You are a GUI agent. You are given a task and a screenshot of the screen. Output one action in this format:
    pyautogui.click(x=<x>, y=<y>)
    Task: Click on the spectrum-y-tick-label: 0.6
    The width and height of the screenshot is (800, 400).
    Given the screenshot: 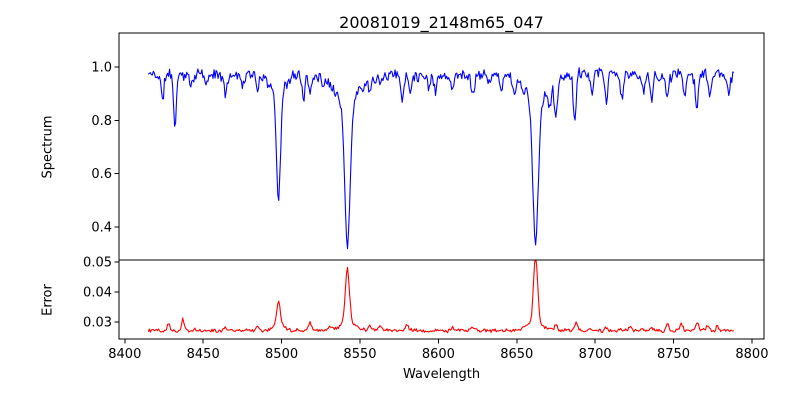 What is the action you would take?
    pyautogui.click(x=101, y=174)
    